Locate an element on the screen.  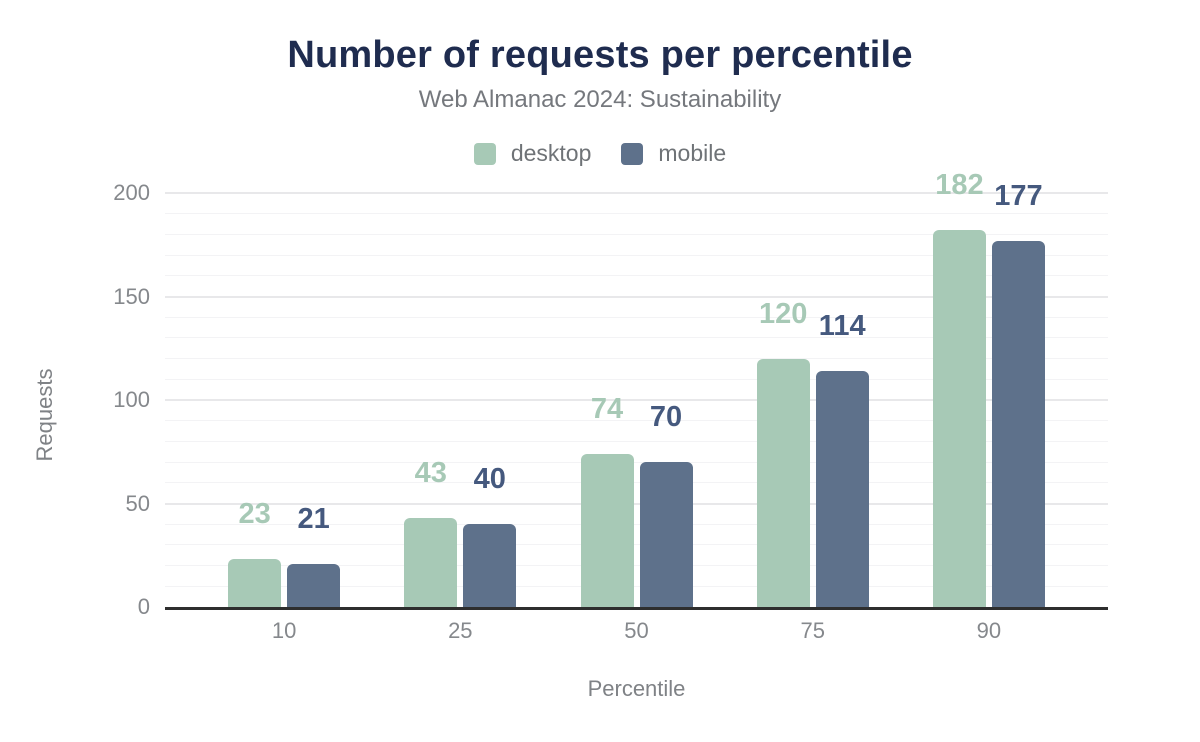
bar-value-label-mobile-90: 177 is located at coordinates (1018, 195).